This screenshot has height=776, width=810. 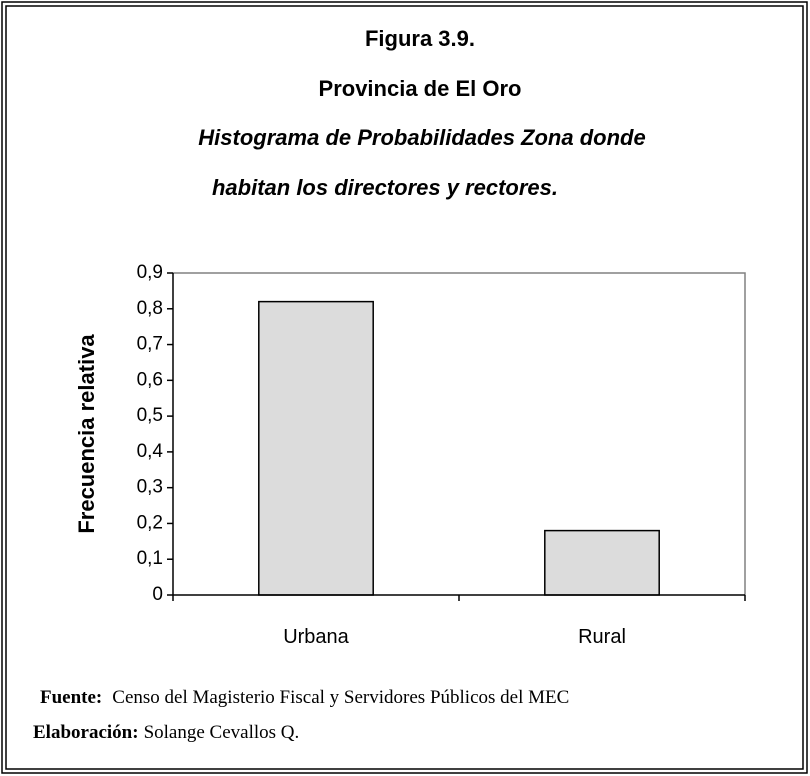 I want to click on y-tick-label: 0,3, so click(x=150, y=487).